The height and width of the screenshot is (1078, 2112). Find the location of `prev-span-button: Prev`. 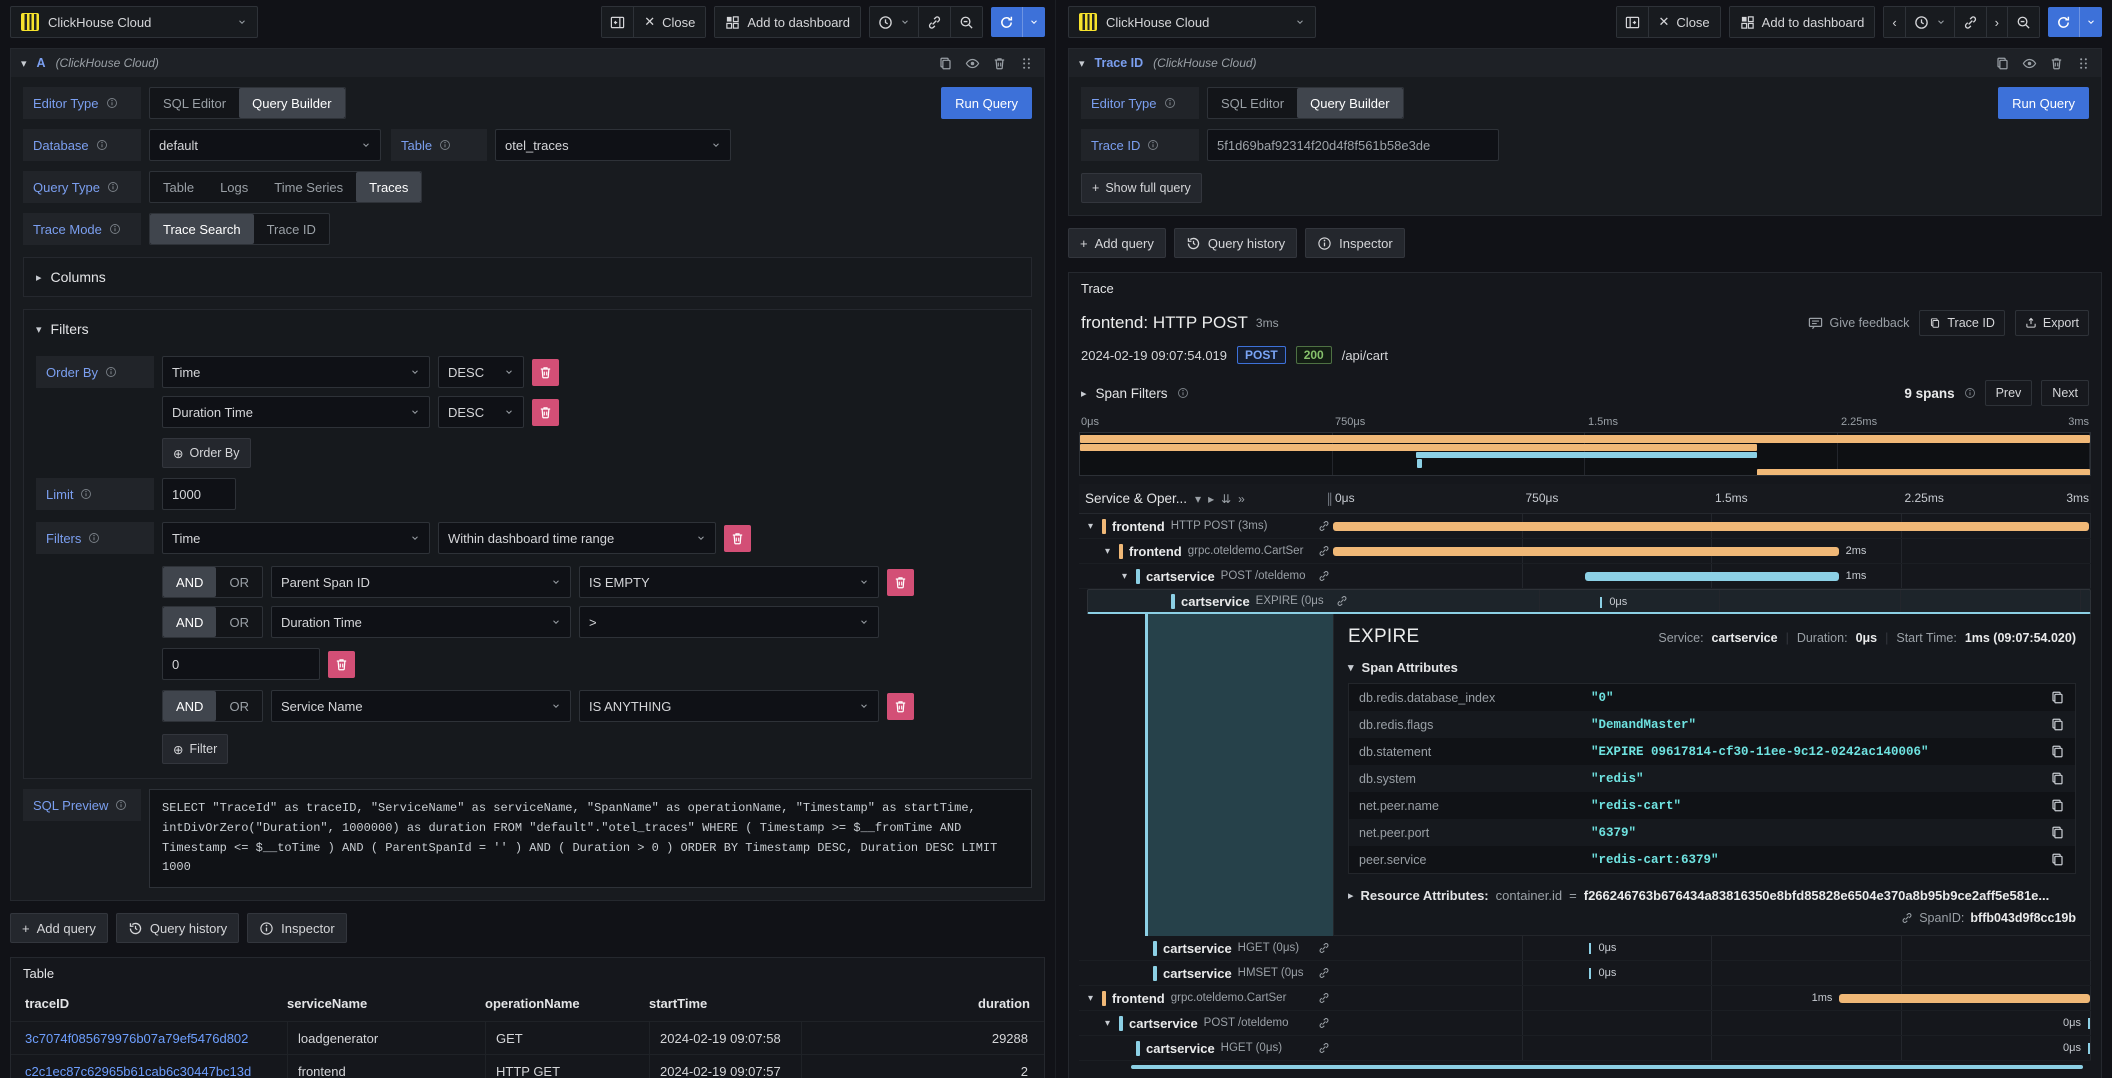

prev-span-button: Prev is located at coordinates (2008, 393).